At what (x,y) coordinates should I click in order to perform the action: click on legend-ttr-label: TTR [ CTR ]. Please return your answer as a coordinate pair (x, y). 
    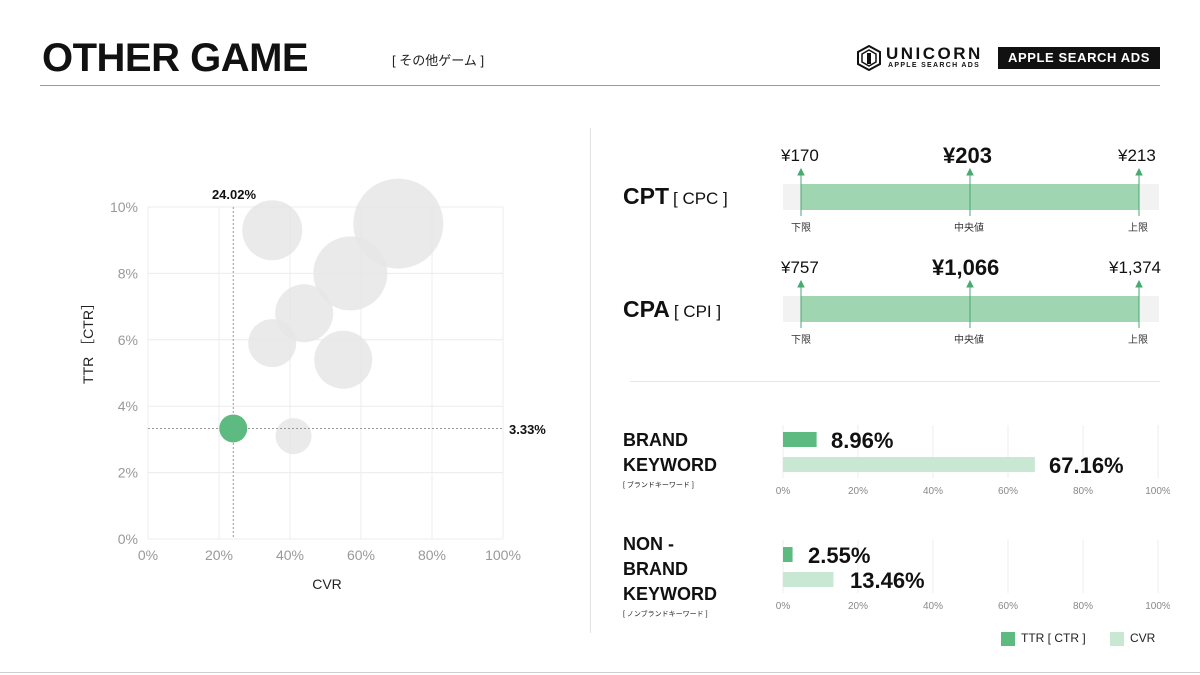
    Looking at the image, I should click on (1053, 638).